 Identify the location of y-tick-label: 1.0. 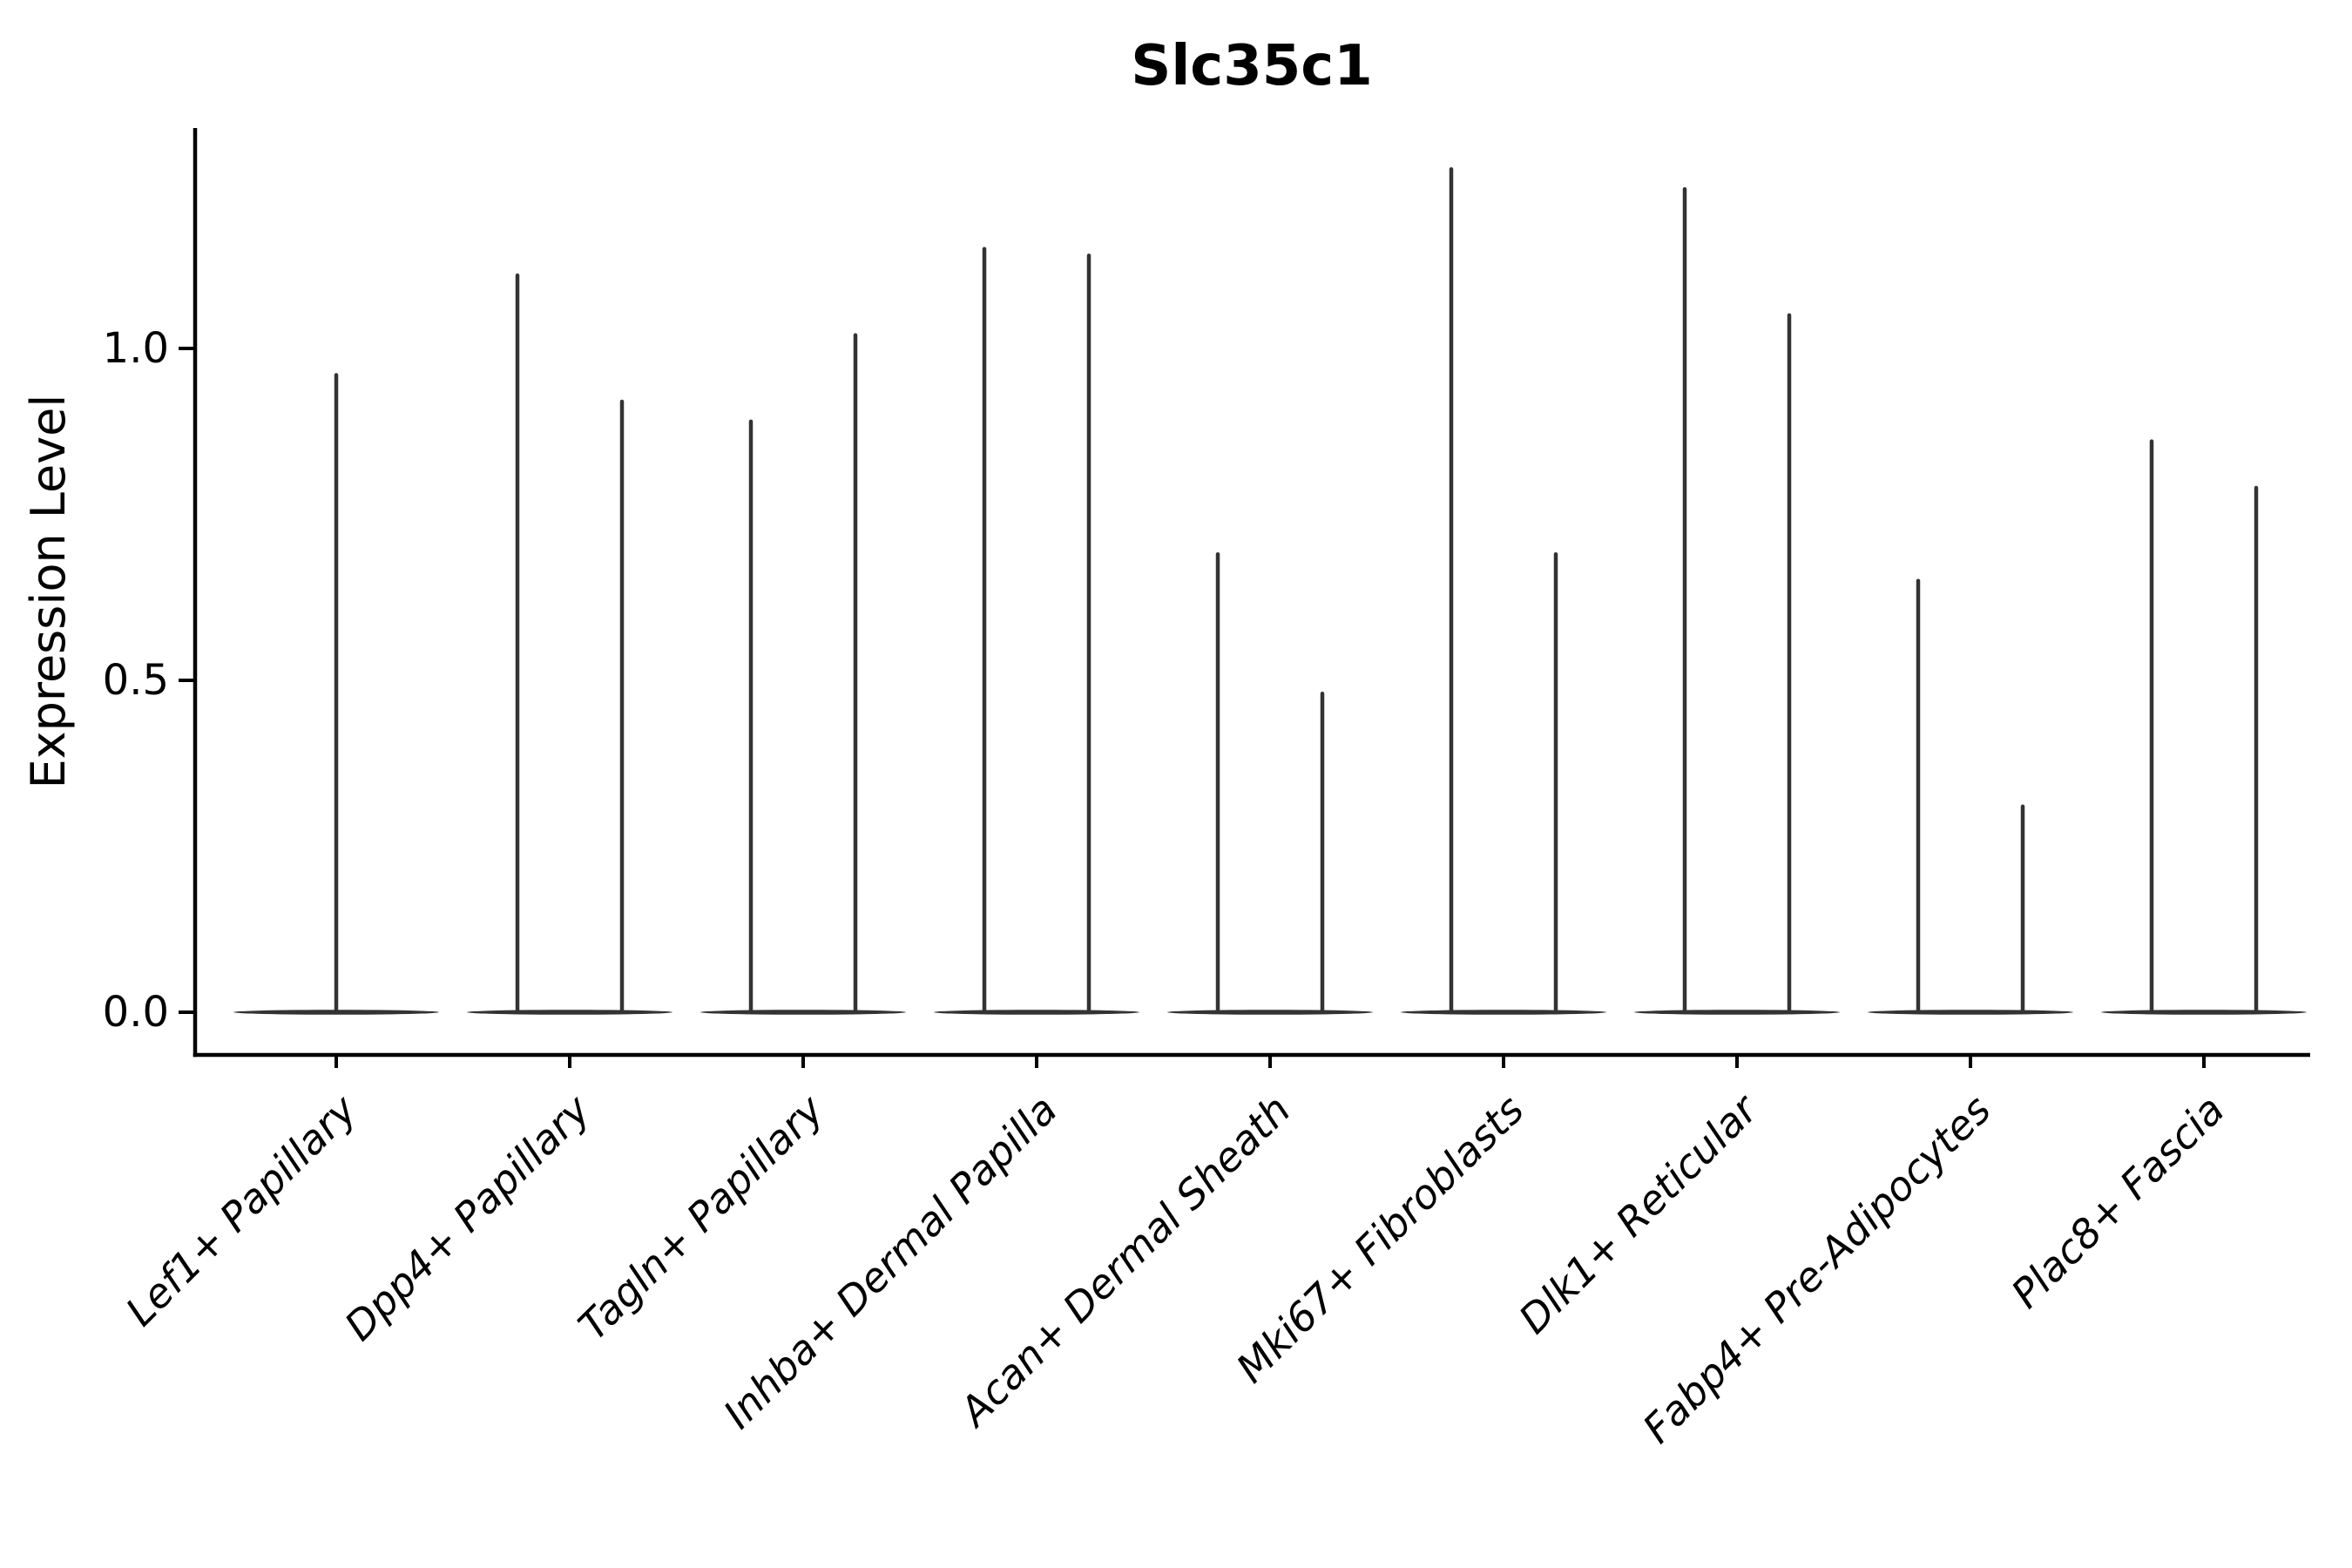
(136, 348).